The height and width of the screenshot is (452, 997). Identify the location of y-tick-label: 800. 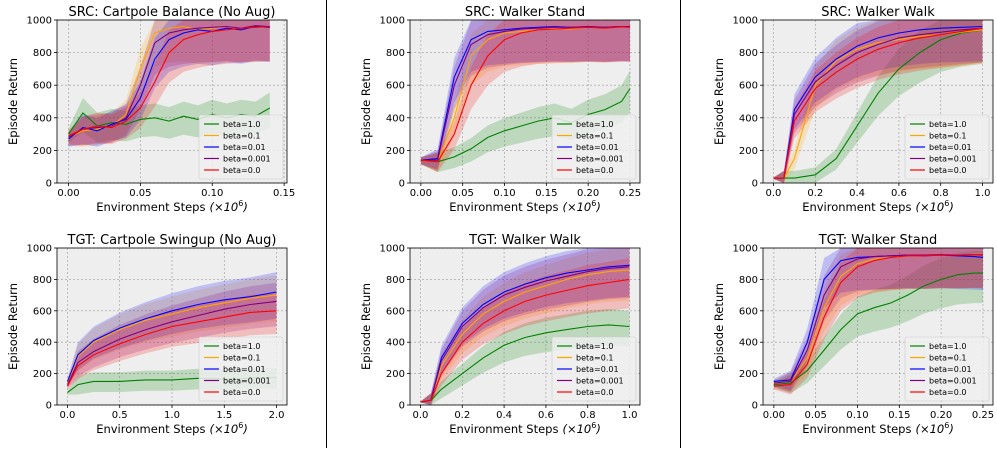
(748, 280).